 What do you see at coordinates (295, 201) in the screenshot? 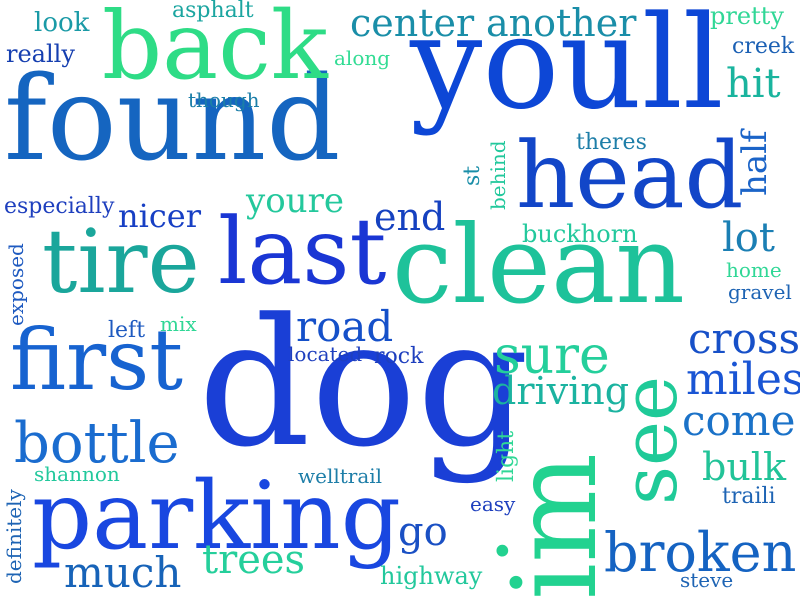
I see `word-youre: youre` at bounding box center [295, 201].